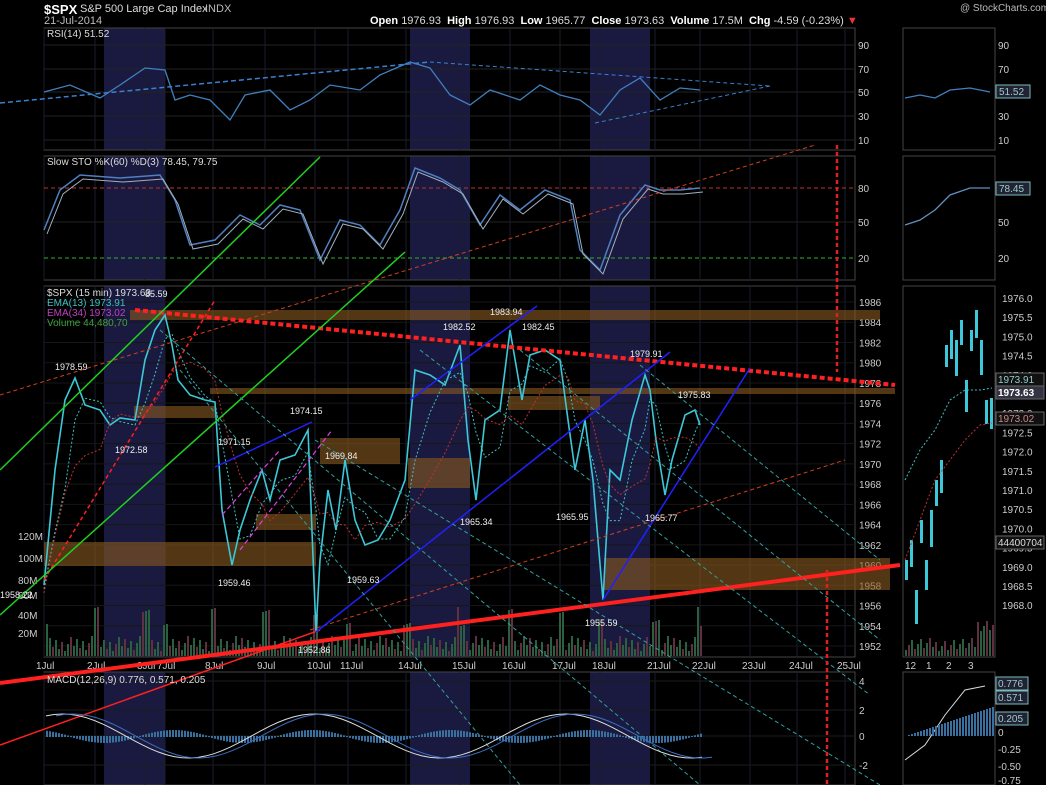 The image size is (1046, 785). Describe the element at coordinates (1013, 91) in the screenshot. I see `rsi-badge` at that location.